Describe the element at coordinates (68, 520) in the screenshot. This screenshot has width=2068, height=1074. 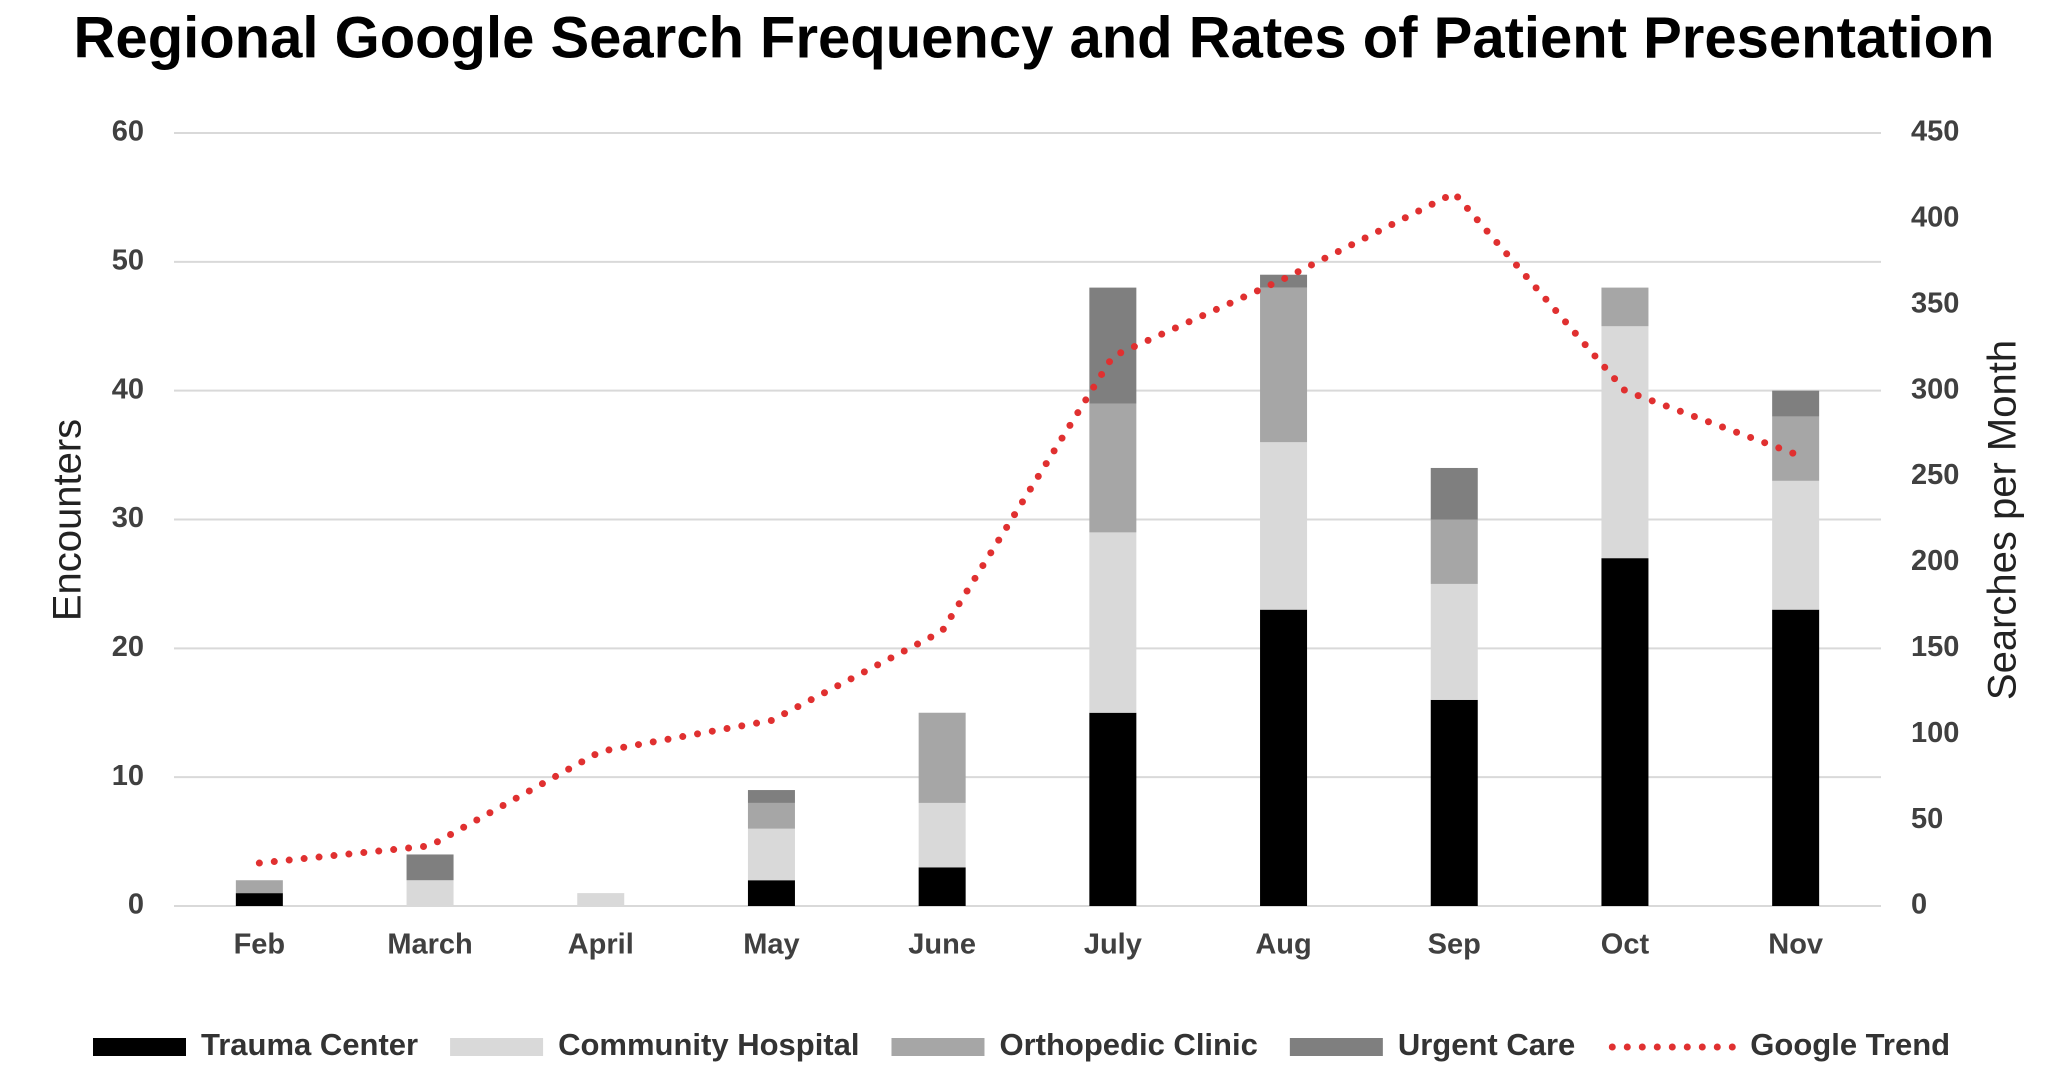
I see `y-axis-title: Encounters` at that location.